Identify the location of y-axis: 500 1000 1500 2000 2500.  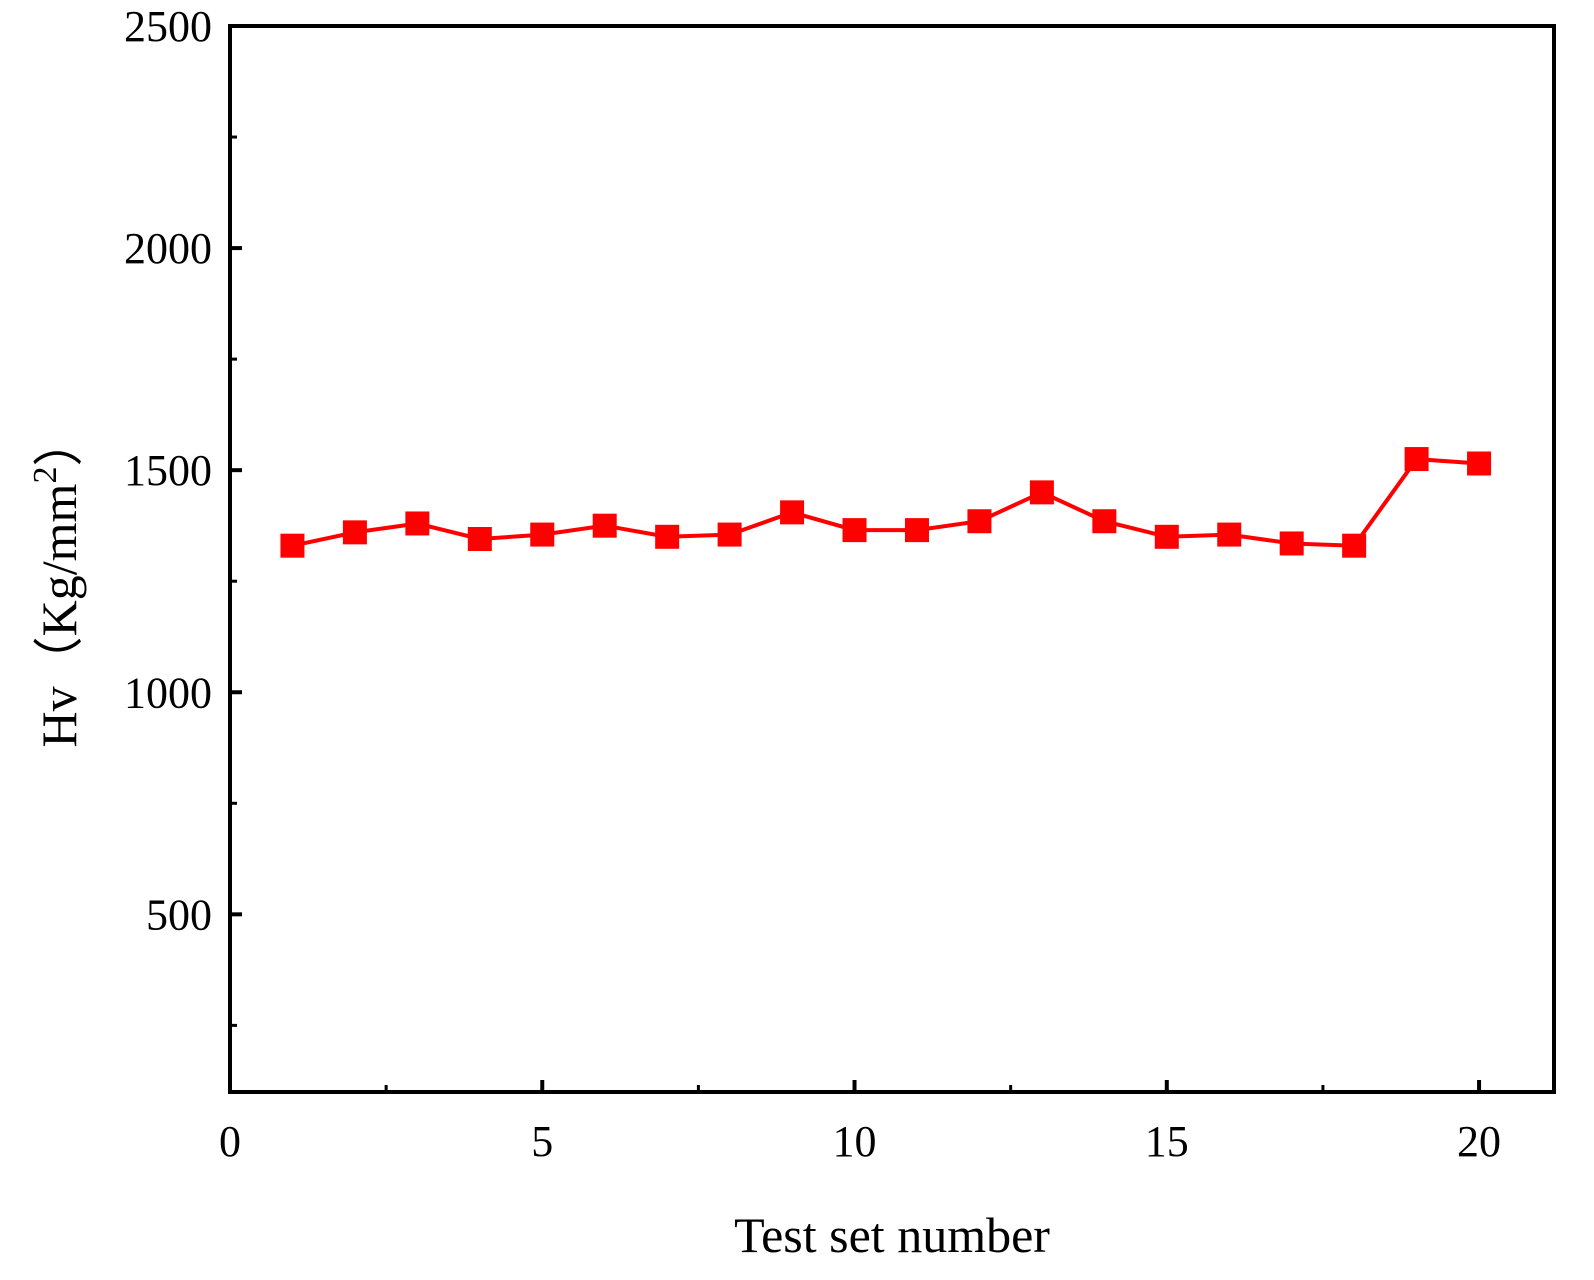
(183, 514).